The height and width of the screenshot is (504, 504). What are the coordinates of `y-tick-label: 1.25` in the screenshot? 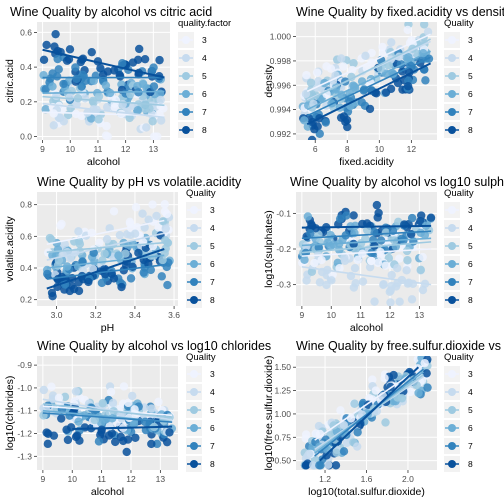 It's located at (282, 391).